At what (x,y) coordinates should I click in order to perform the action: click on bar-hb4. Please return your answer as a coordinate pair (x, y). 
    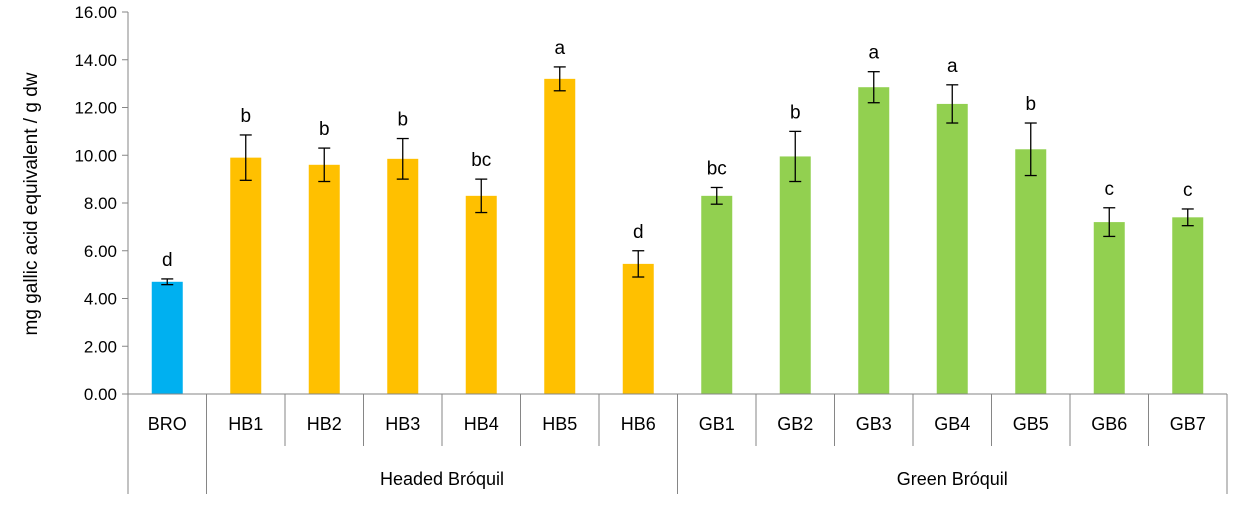
    Looking at the image, I should click on (481, 294).